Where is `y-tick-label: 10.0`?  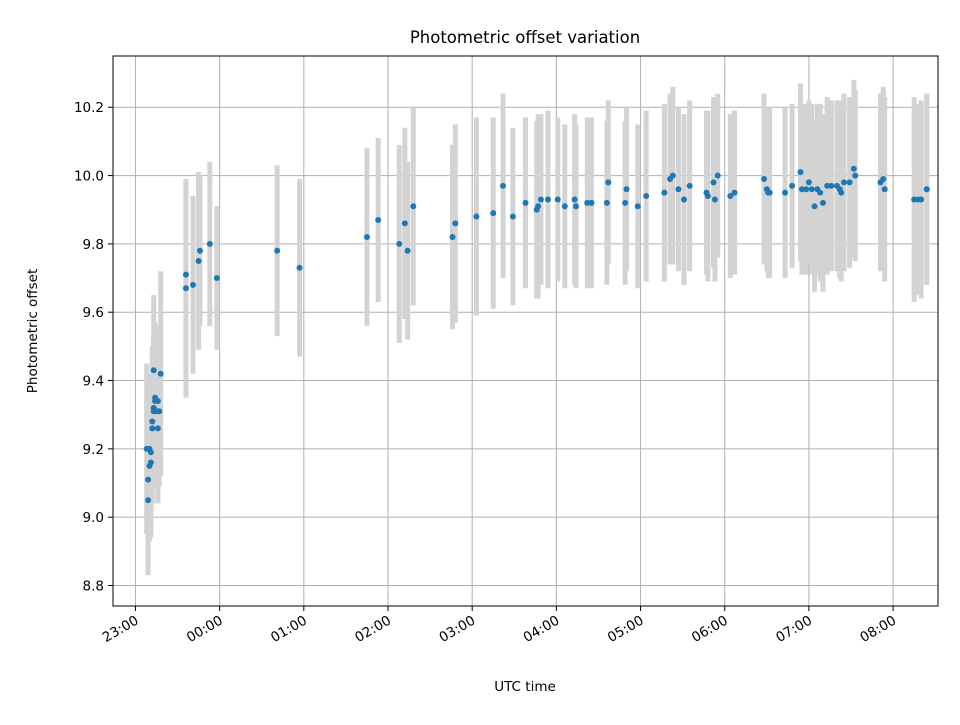 y-tick-label: 10.0 is located at coordinates (89, 177).